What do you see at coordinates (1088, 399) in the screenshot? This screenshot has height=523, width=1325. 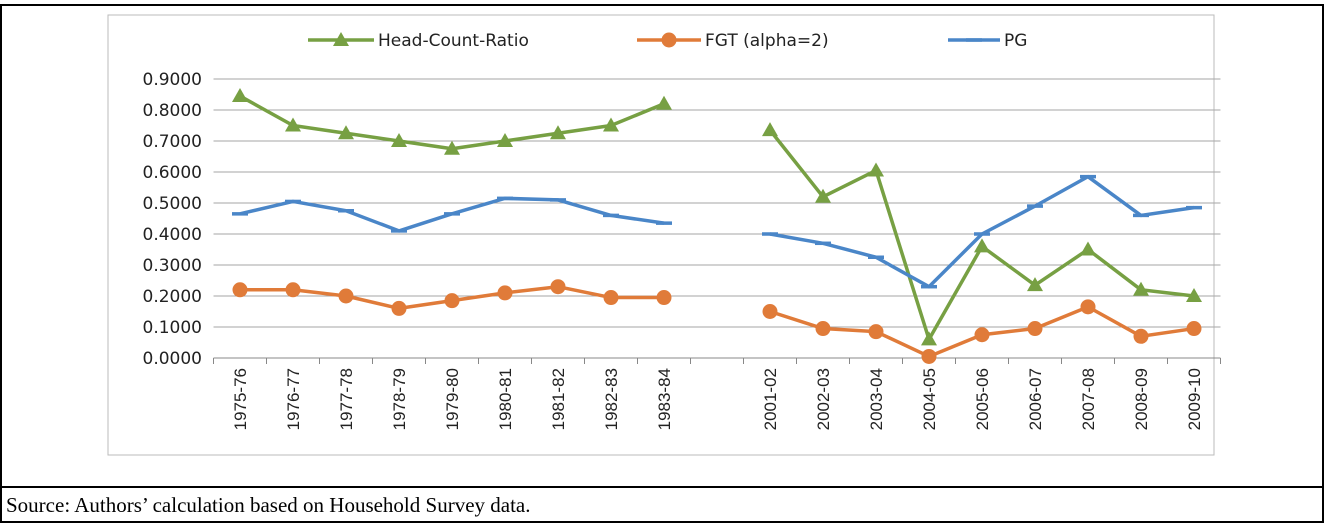 I see `x-tick-label: 2007-08` at bounding box center [1088, 399].